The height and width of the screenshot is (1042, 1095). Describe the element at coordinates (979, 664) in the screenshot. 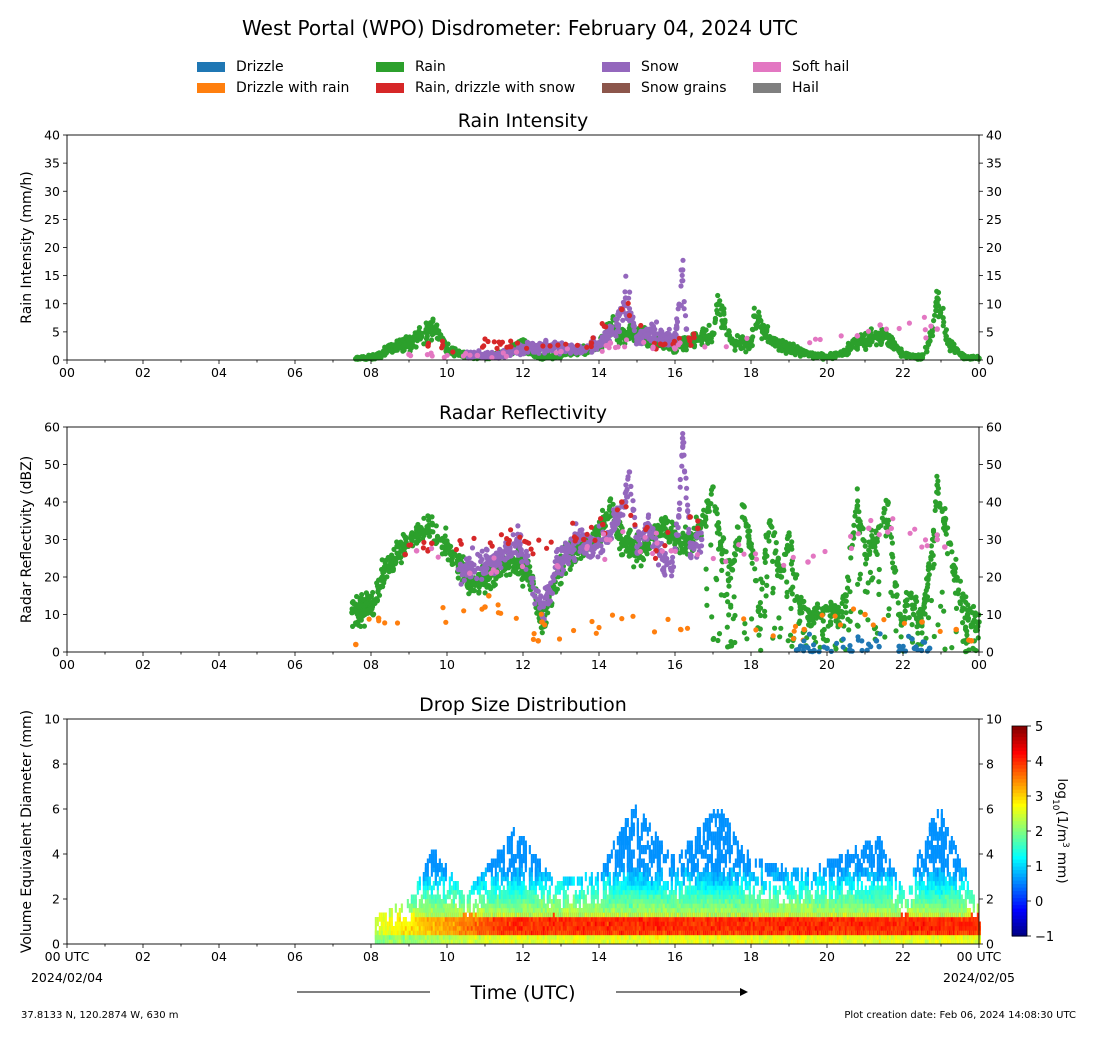

I see `x-tick-label: 00` at that location.